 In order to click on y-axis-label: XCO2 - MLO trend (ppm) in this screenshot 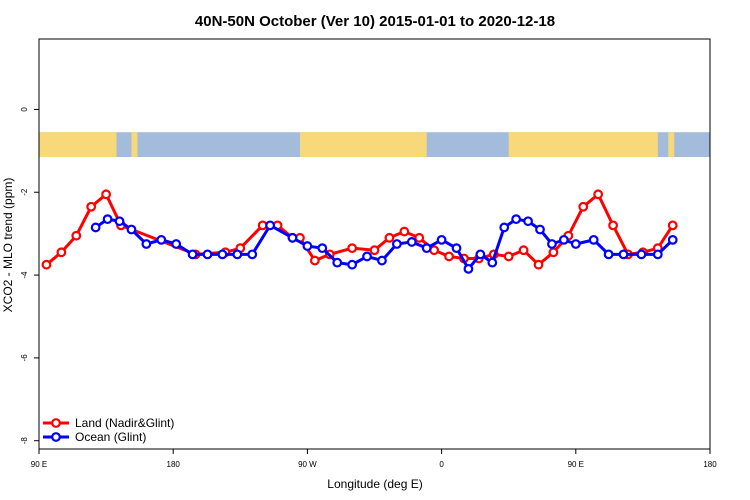, I will do `click(8, 245)`.